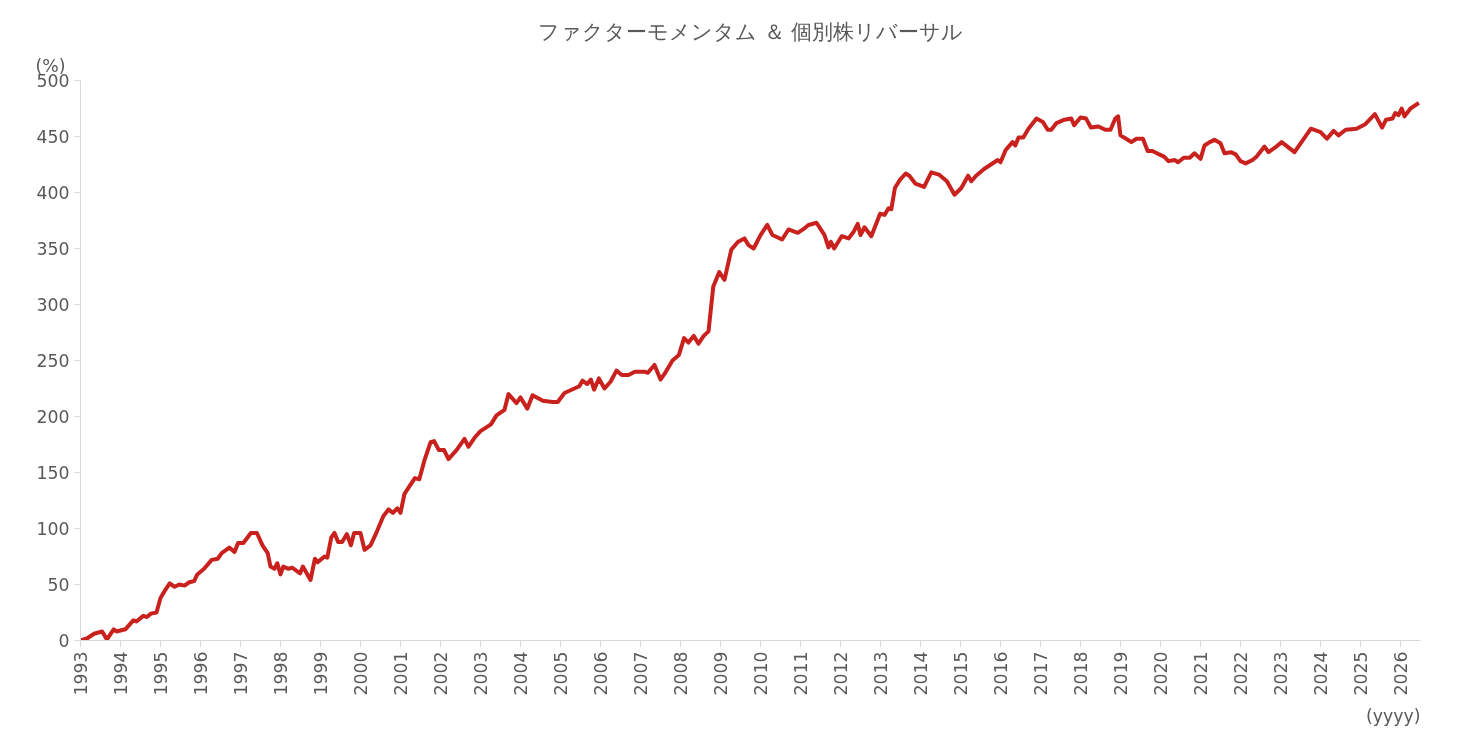 The height and width of the screenshot is (739, 1471). I want to click on x-tick-label: 2009, so click(721, 673).